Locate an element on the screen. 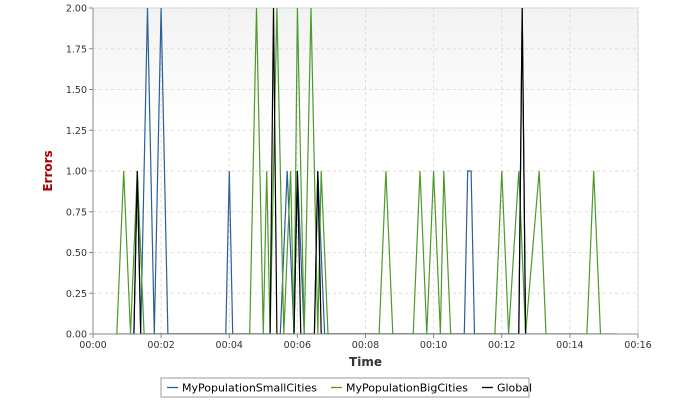 The image size is (690, 400). y-tick-label: 0.75 is located at coordinates (76, 212).